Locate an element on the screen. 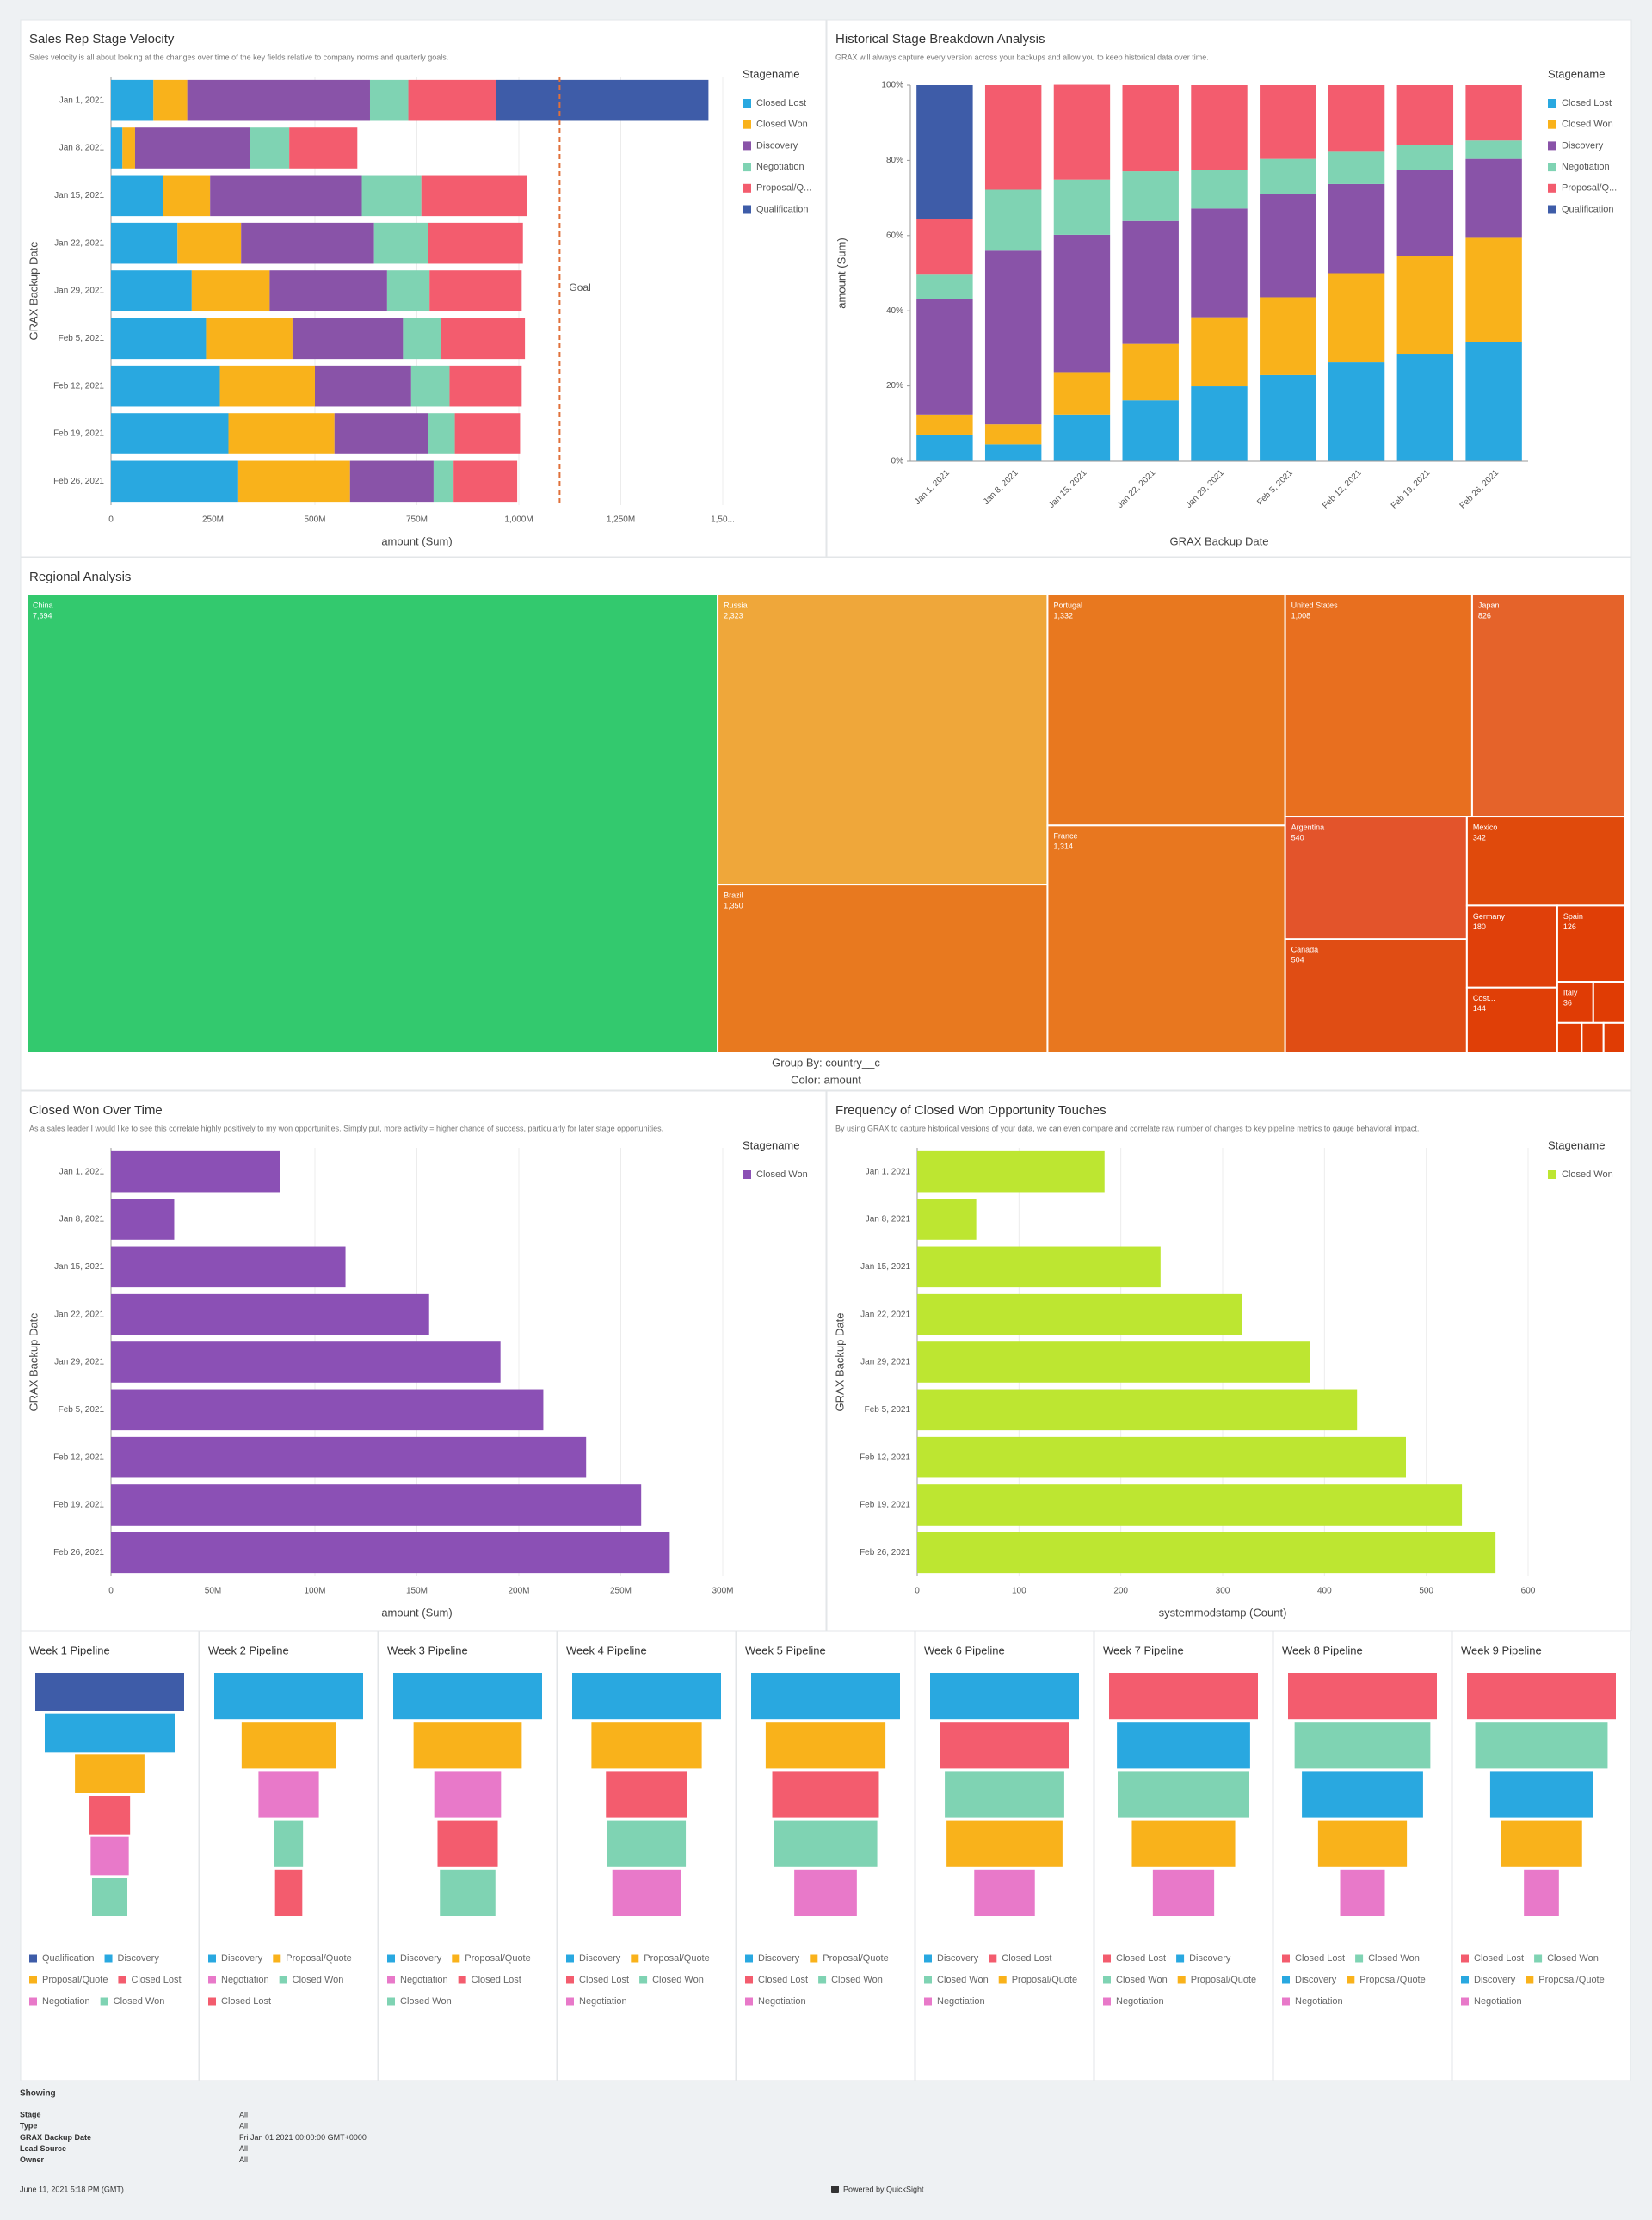 The width and height of the screenshot is (1652, 2220). y-tick-label: Feb 26, 2021 is located at coordinates (78, 481).